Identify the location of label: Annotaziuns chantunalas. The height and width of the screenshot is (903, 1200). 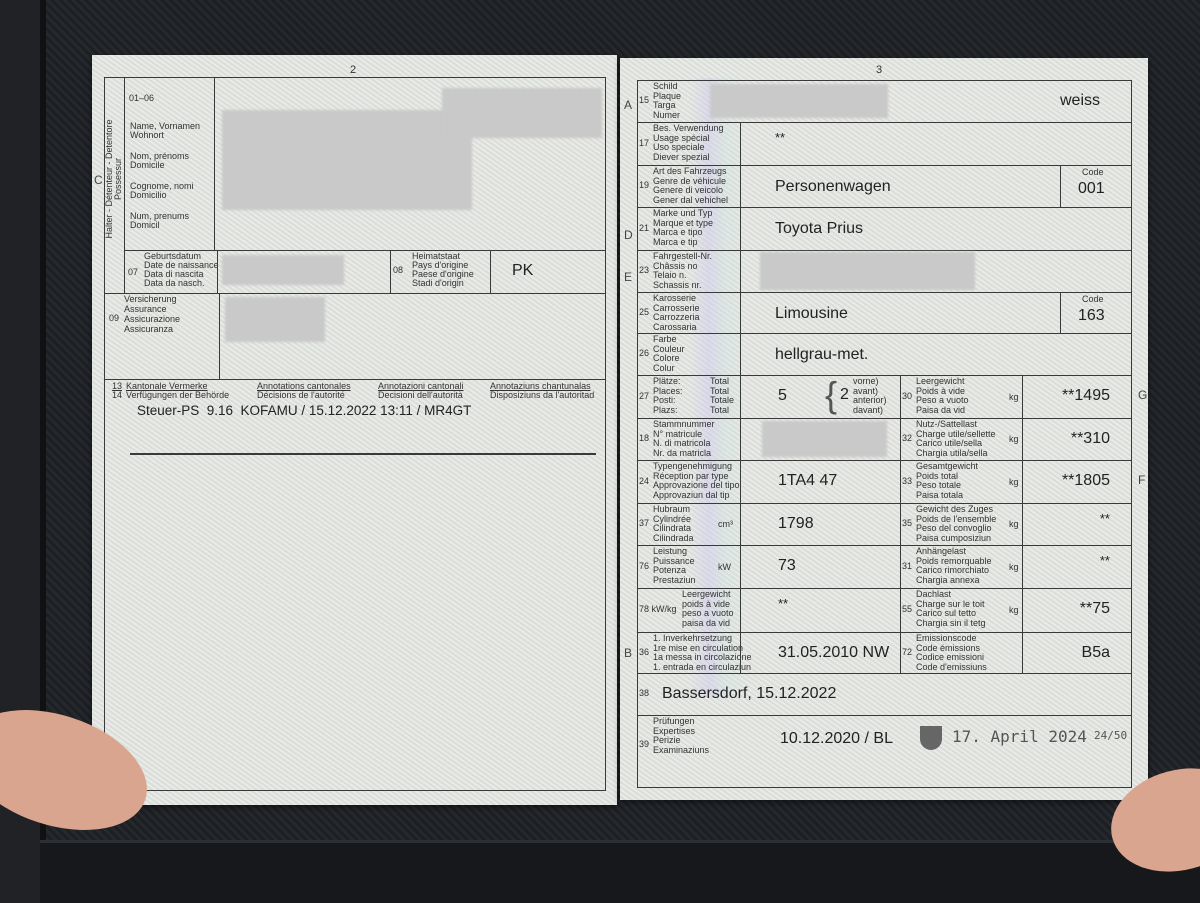
(540, 386).